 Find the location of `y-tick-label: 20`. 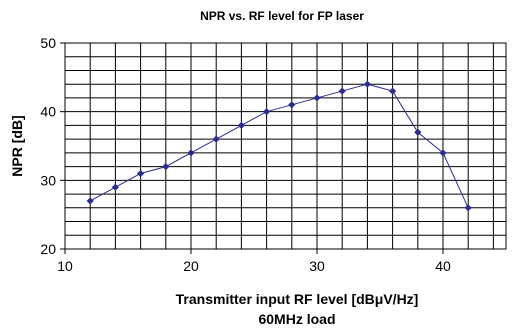

y-tick-label: 20 is located at coordinates (48, 249).